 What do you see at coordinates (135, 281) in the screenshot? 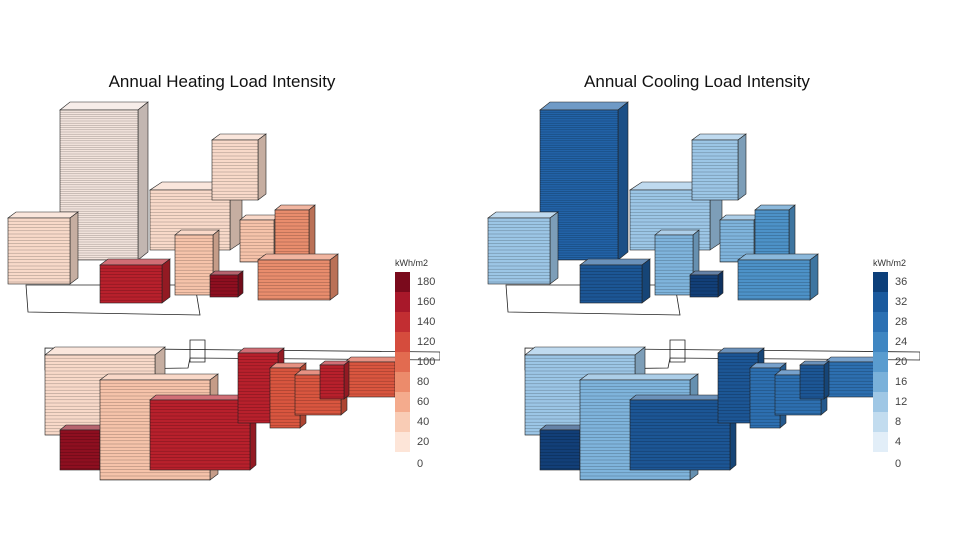
I see `heating-building-terrace-block-west` at bounding box center [135, 281].